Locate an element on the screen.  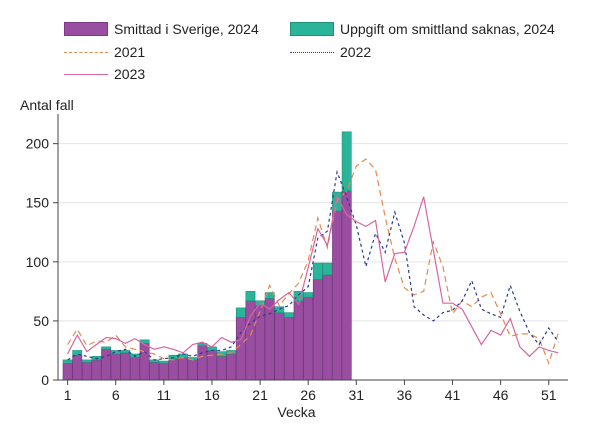
x-tick-label: 41 is located at coordinates (453, 395).